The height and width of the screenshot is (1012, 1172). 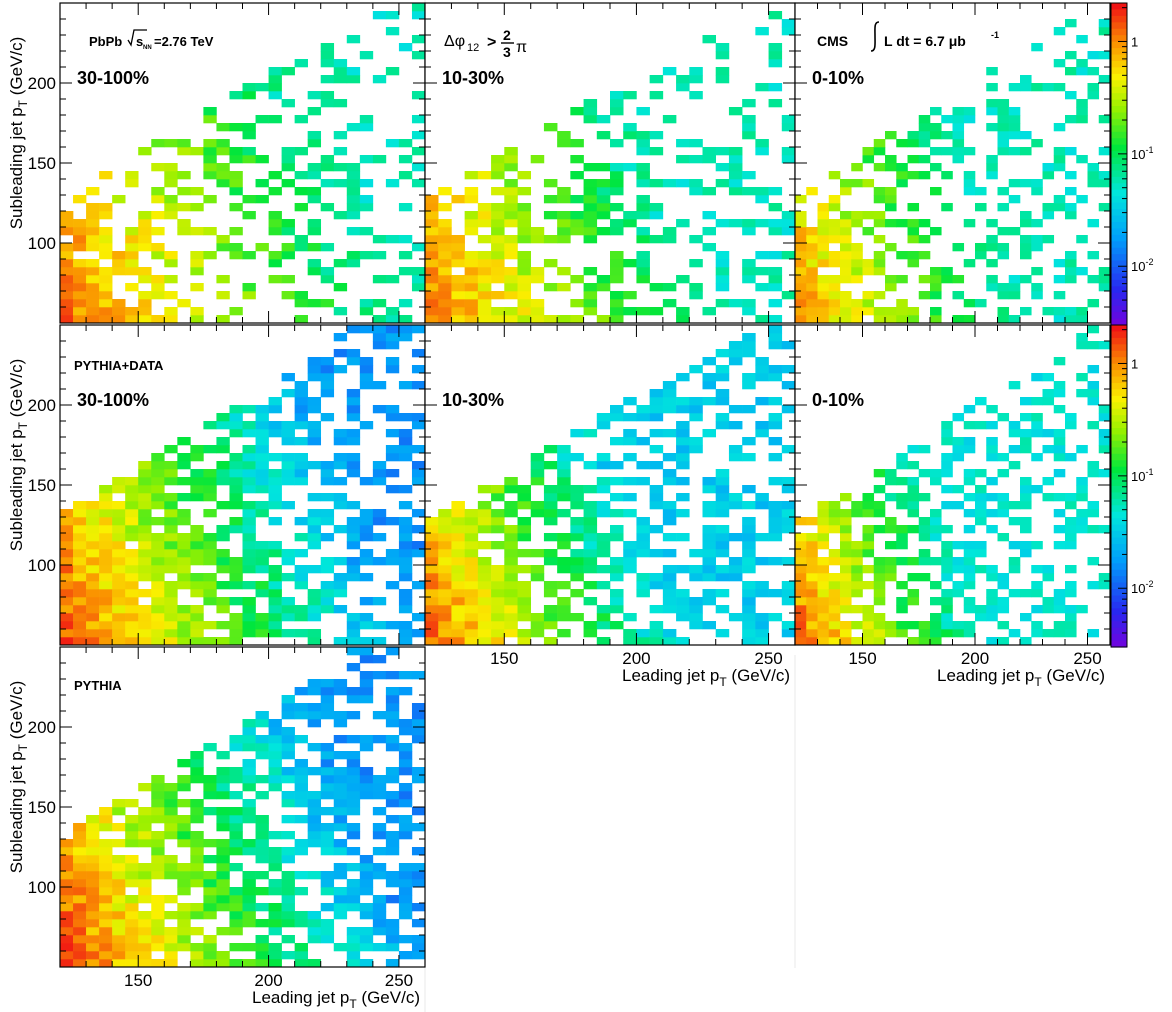 I want to click on lumi-label: L dt = 6.7 μb, so click(x=925, y=41).